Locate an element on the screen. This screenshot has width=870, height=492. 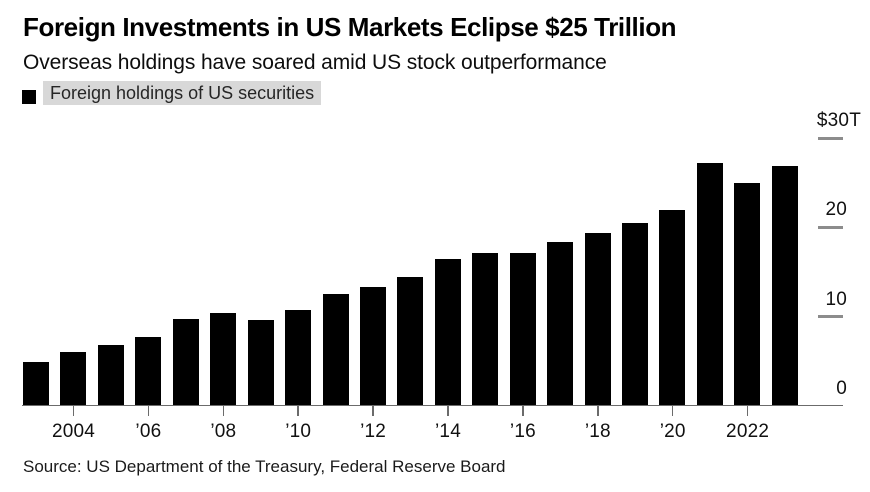
x-tick-mark-2010 is located at coordinates (298, 411).